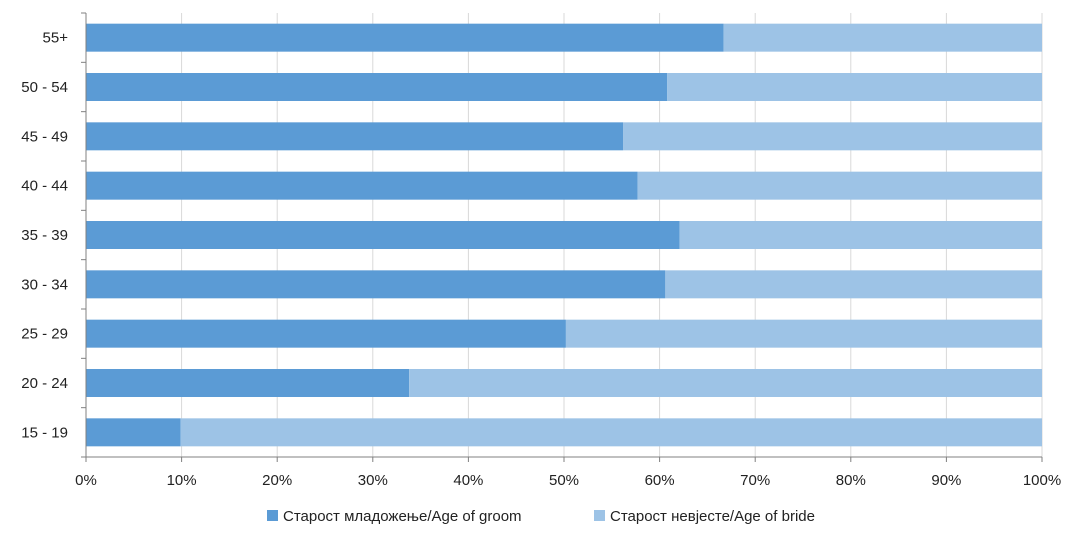 This screenshot has width=1067, height=543. Describe the element at coordinates (44, 87) in the screenshot. I see `category-label-1: 50 - 54` at that location.